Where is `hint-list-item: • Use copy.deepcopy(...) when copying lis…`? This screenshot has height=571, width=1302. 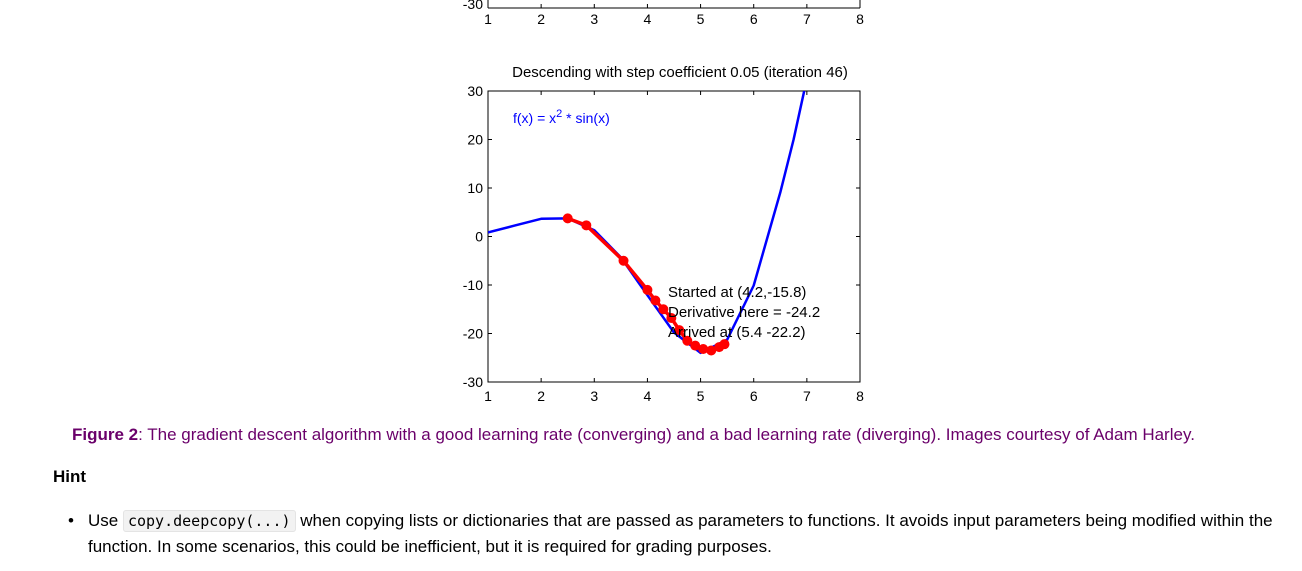 hint-list-item: • Use copy.deepcopy(...) when copying lis… is located at coordinates (673, 534).